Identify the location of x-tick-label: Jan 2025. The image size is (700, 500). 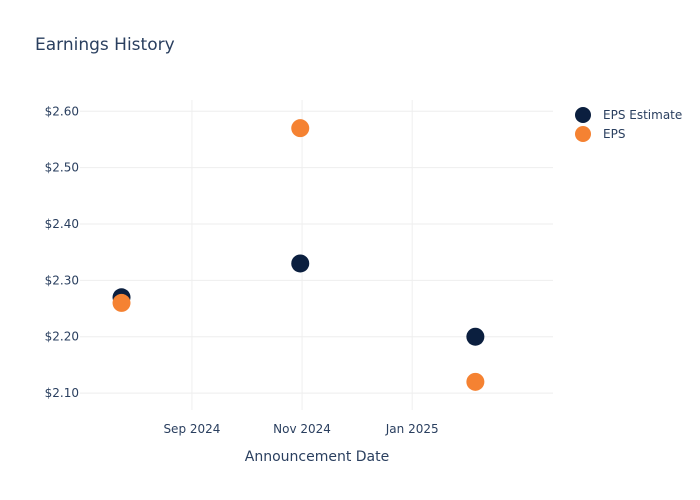
(412, 429).